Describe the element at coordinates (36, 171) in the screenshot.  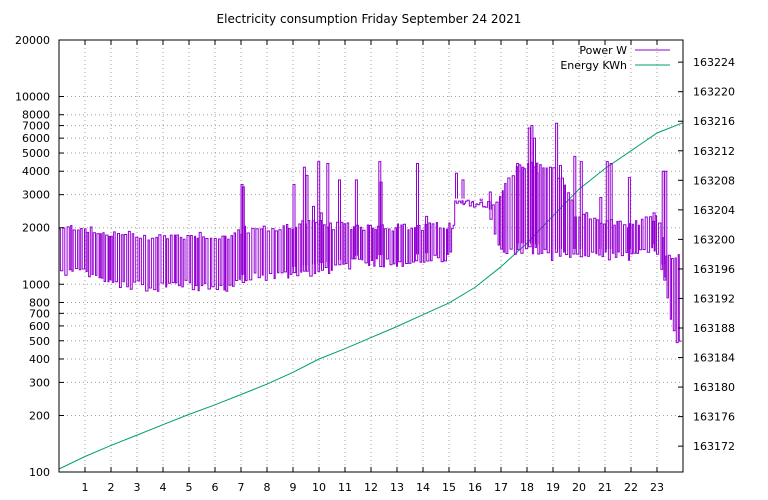
I see `y-left-tick-label: 4000` at that location.